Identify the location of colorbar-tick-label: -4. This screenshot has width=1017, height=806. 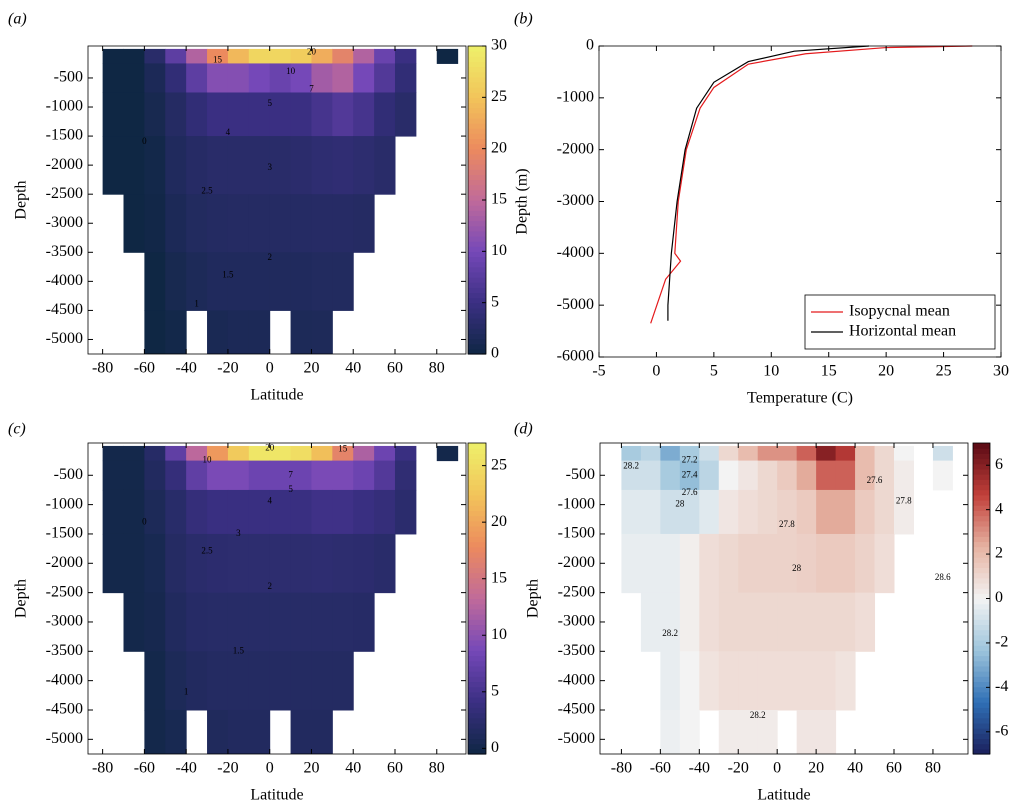
(1001, 686).